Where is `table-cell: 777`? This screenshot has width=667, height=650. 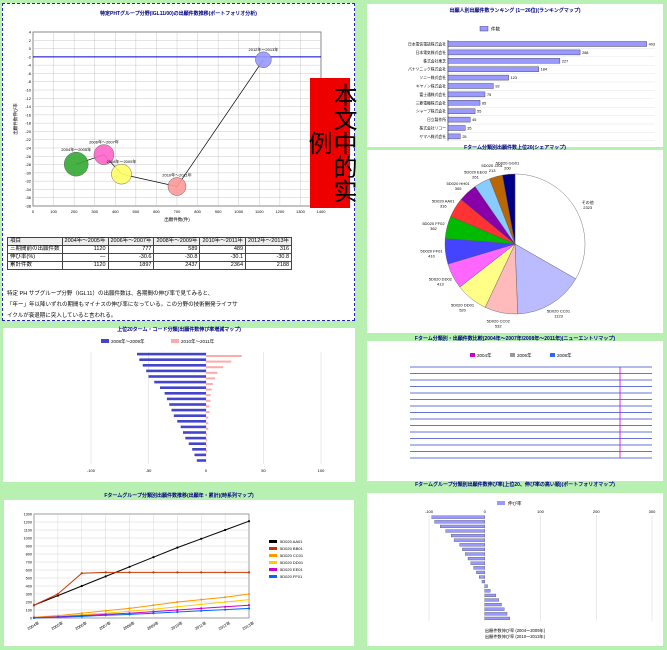 table-cell: 777 is located at coordinates (131, 249).